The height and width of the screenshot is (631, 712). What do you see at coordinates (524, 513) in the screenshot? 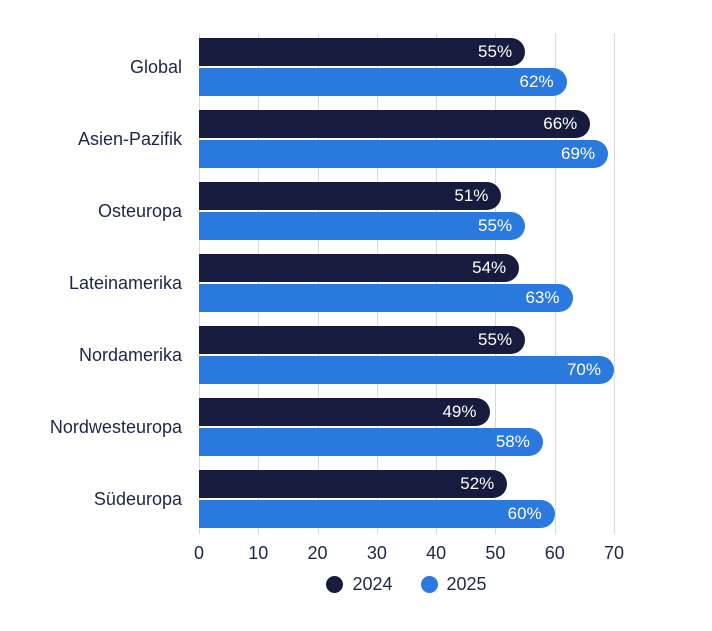
I see `bar-value-label: 60%` at bounding box center [524, 513].